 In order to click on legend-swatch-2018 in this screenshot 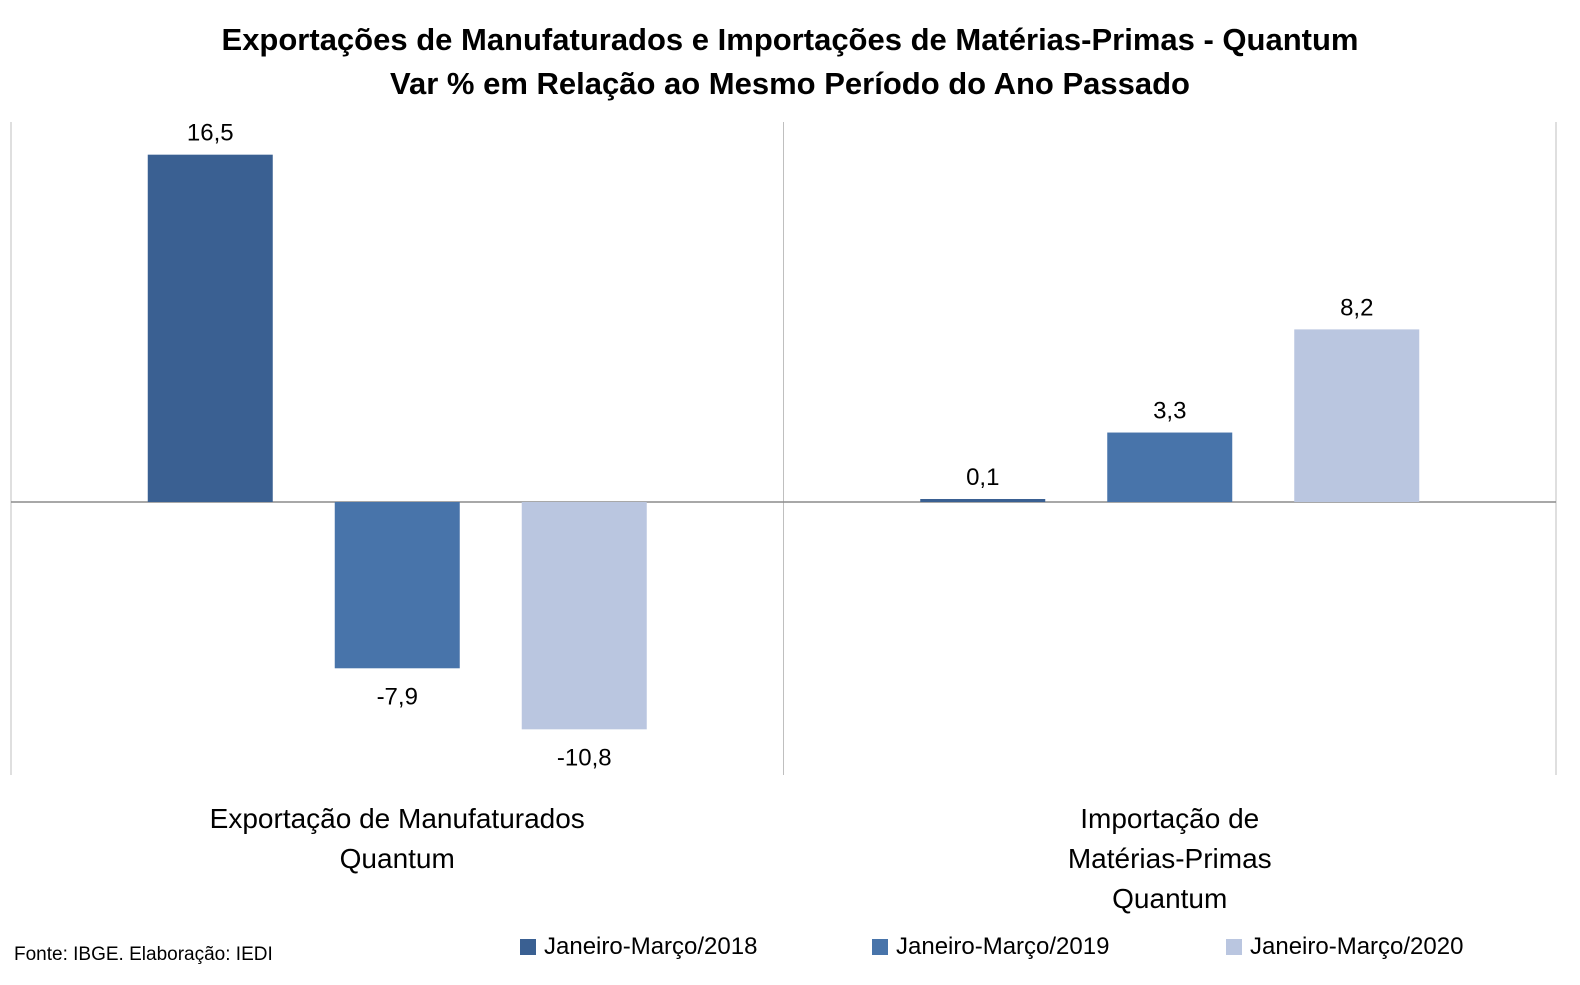, I will do `click(528, 947)`.